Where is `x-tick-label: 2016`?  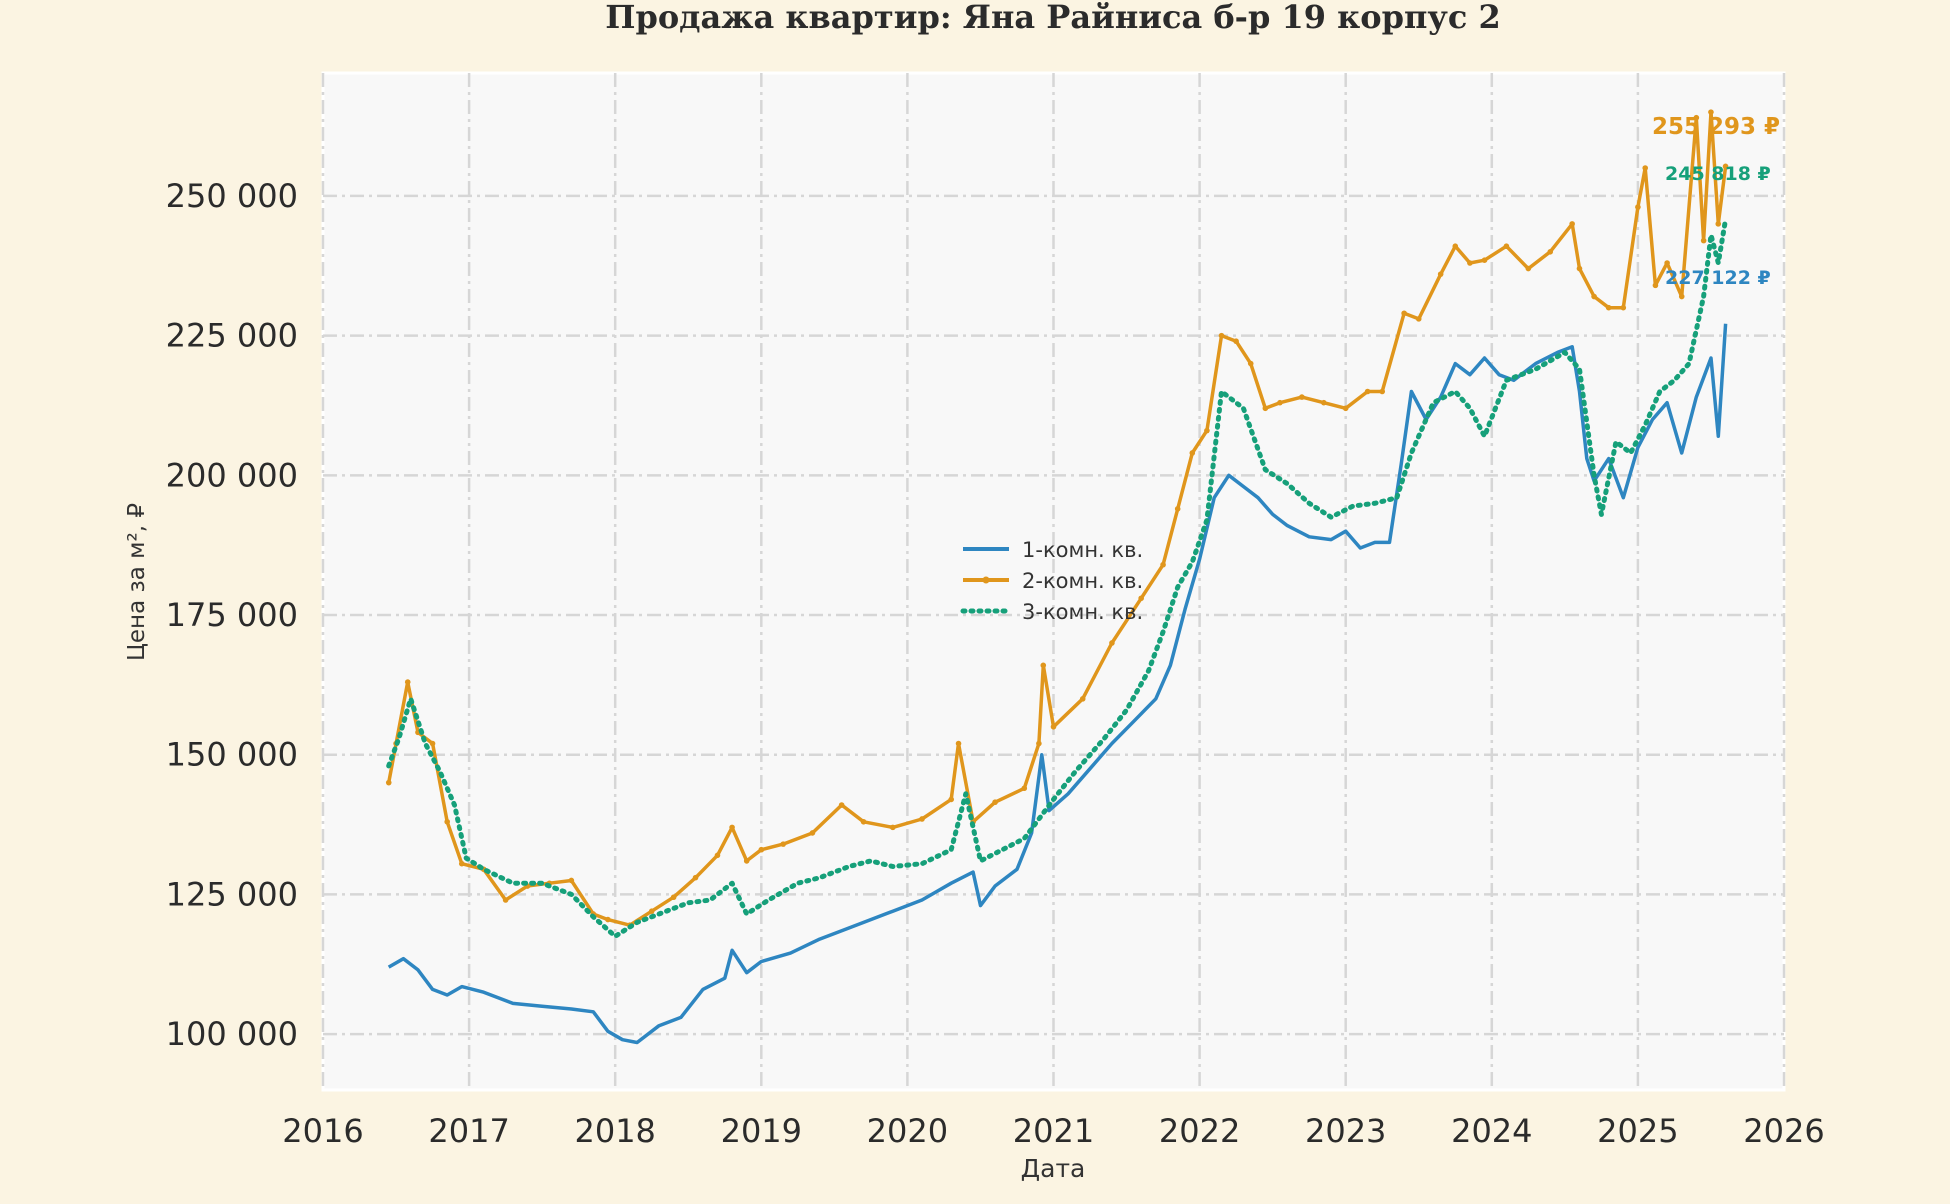
x-tick-label: 2016 is located at coordinates (322, 1131).